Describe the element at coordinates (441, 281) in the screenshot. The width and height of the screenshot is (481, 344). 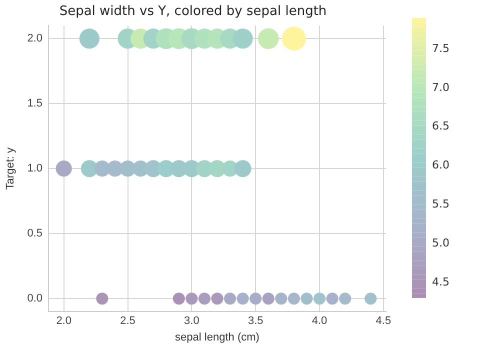
I see `color-bar-label: 4.5` at that location.